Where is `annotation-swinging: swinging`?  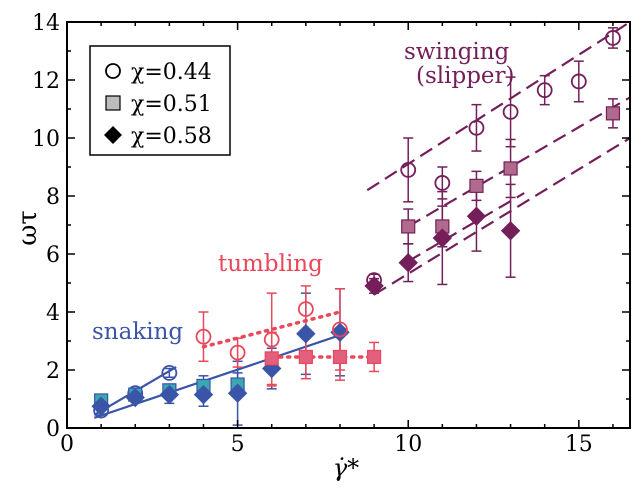 annotation-swinging: swinging is located at coordinates (457, 52).